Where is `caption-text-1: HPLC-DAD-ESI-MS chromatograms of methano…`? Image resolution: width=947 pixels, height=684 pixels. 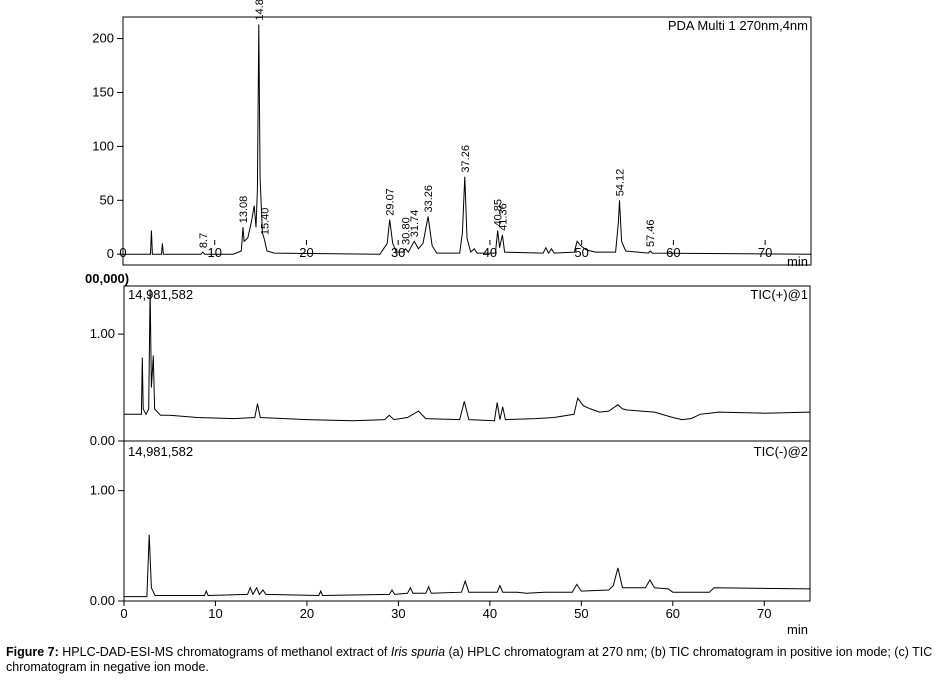
caption-text-1: HPLC-DAD-ESI-MS chromatograms of methano… is located at coordinates (224, 652).